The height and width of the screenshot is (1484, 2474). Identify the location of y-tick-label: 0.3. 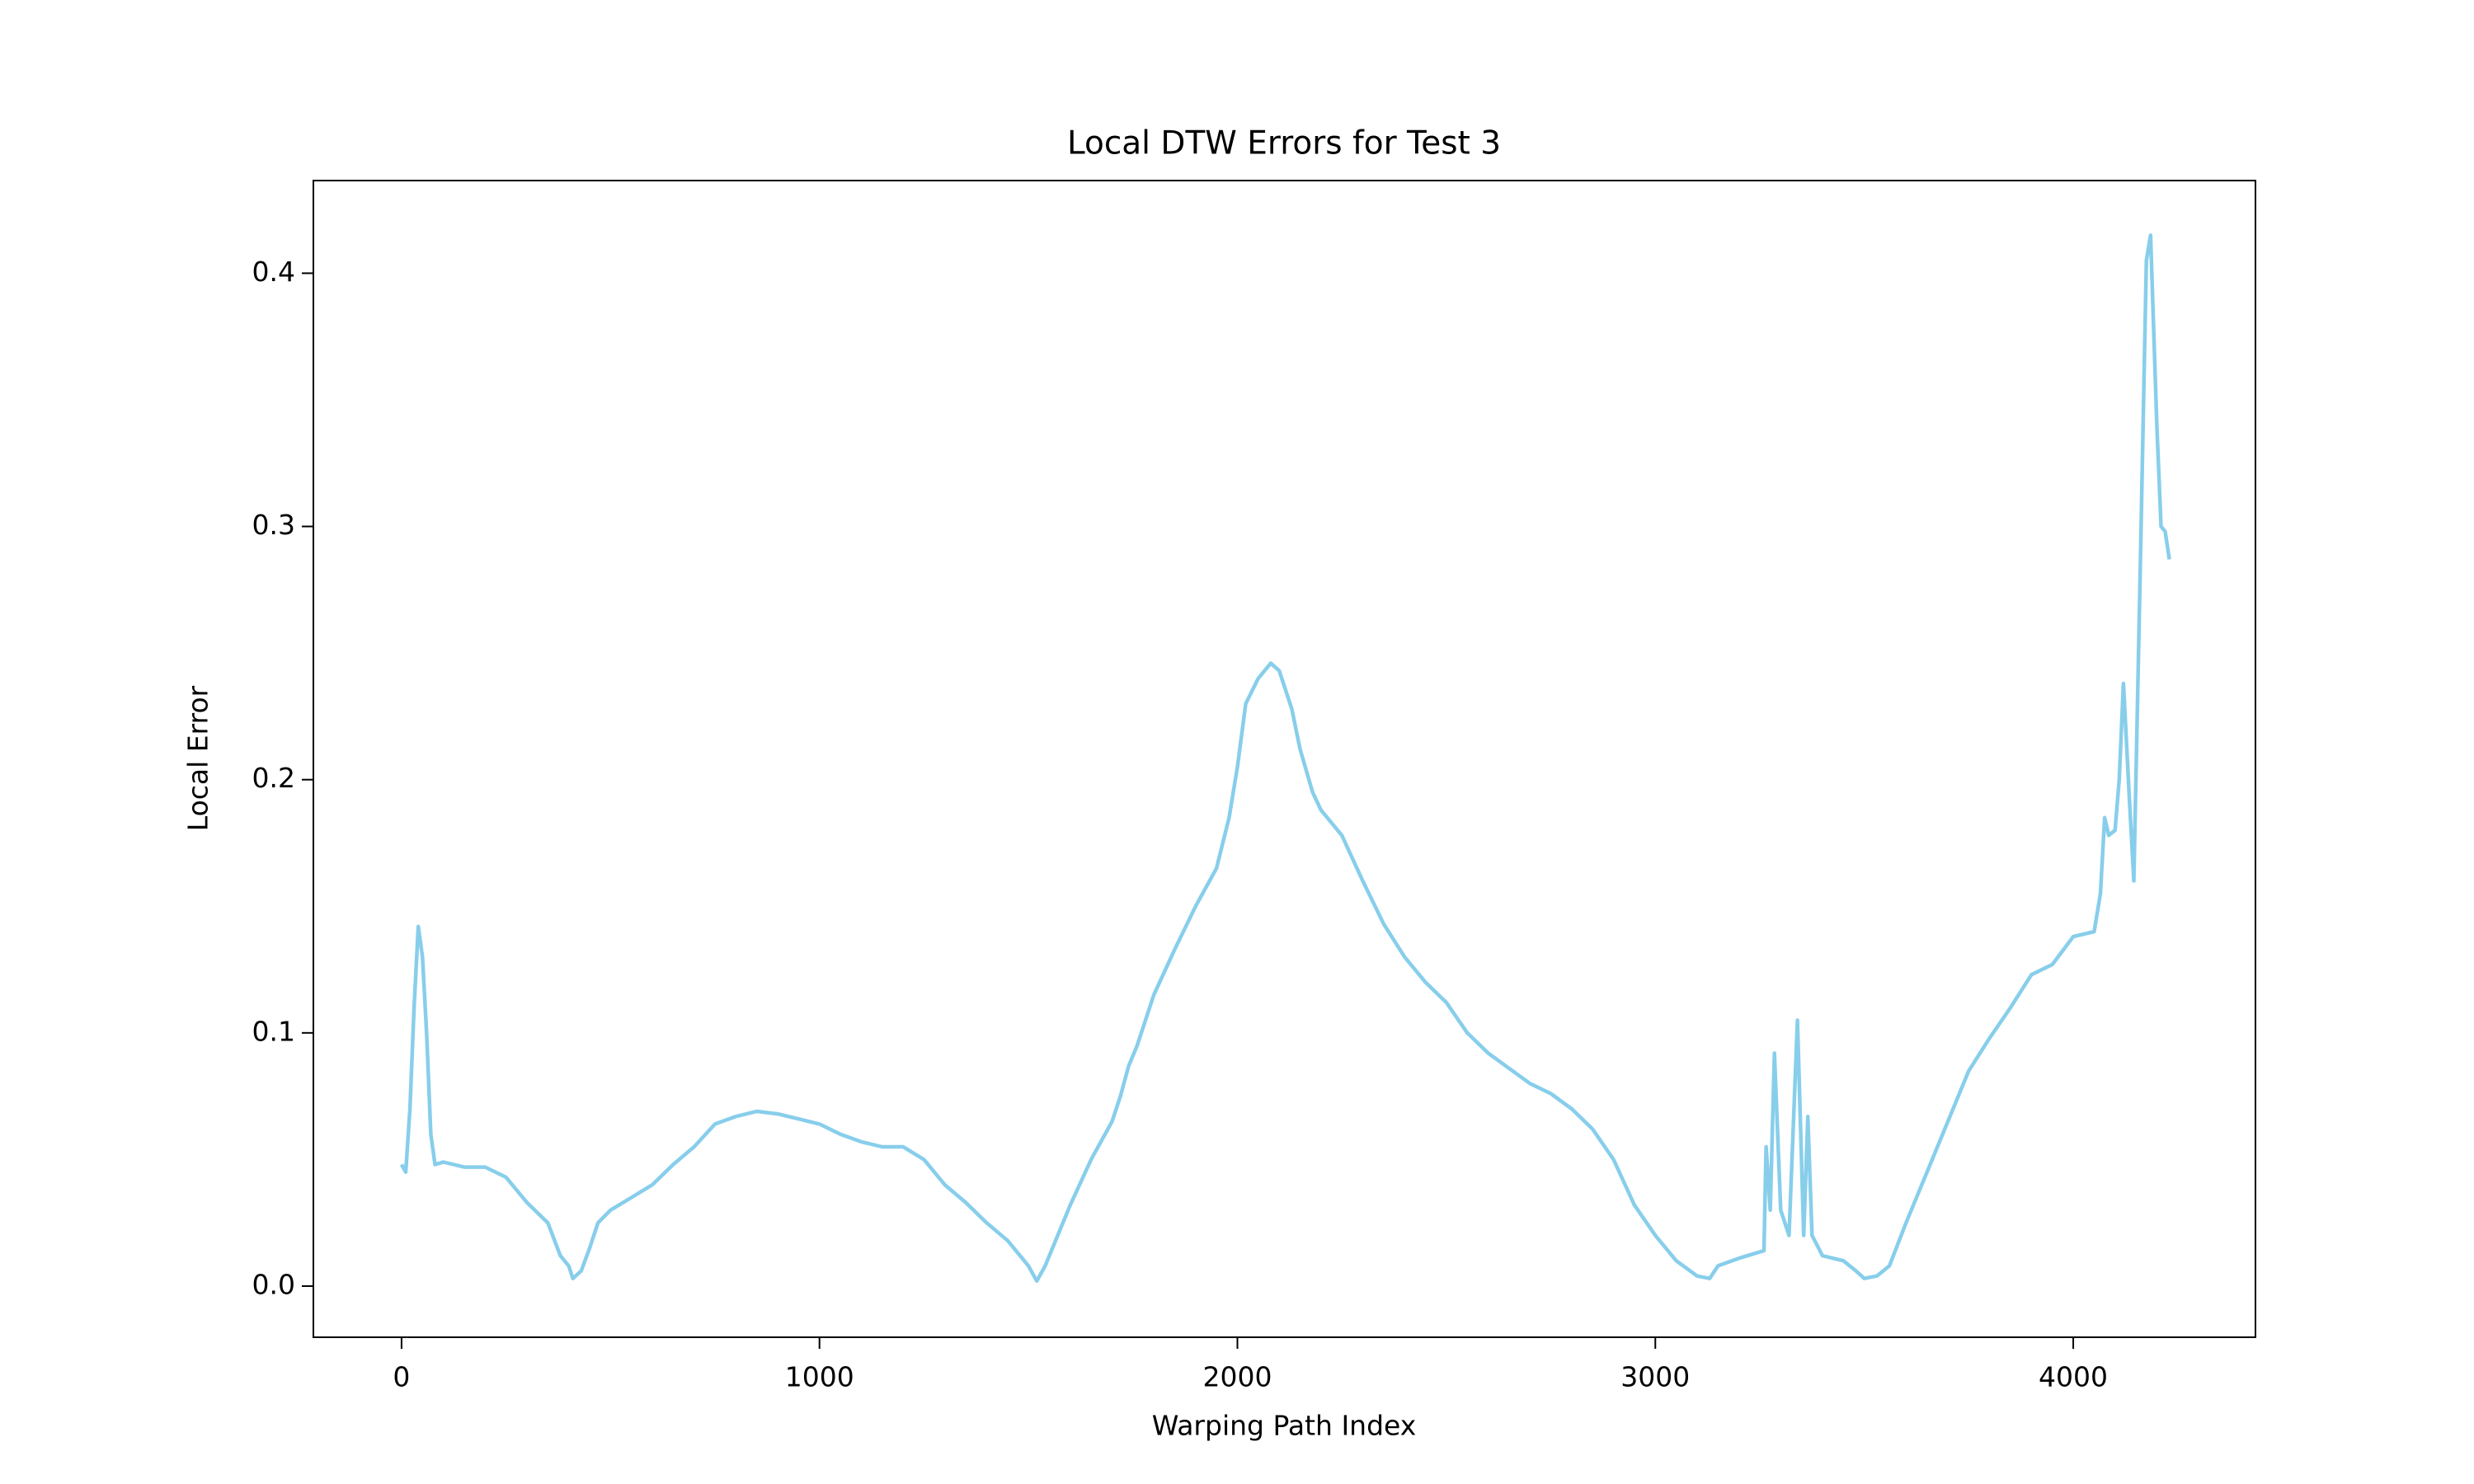
(273, 525).